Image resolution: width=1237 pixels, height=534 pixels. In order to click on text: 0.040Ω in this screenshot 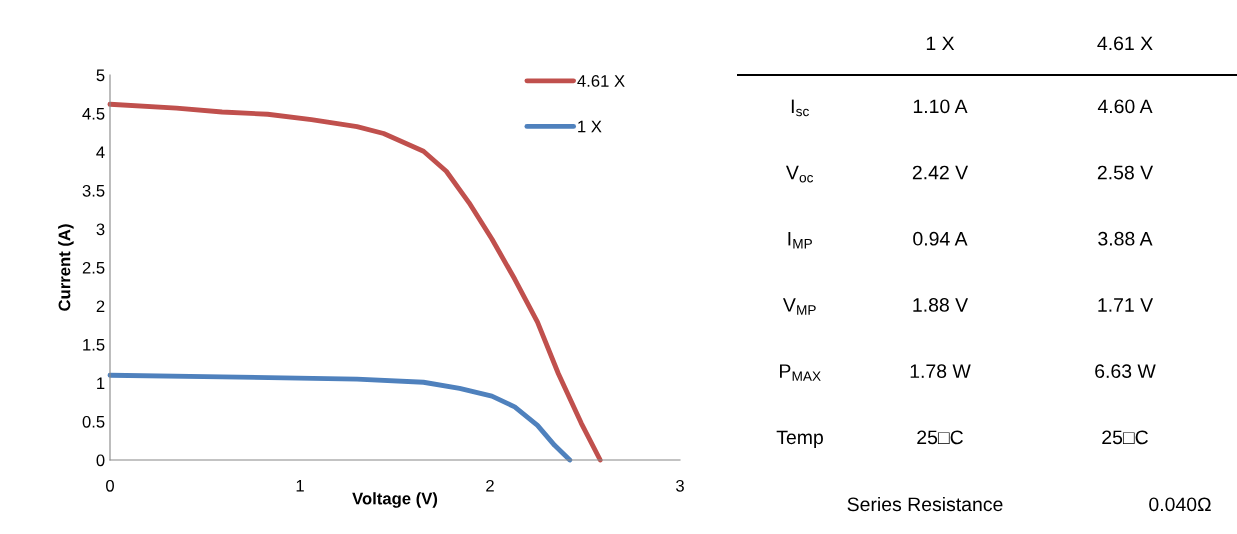, I will do `click(1180, 504)`.